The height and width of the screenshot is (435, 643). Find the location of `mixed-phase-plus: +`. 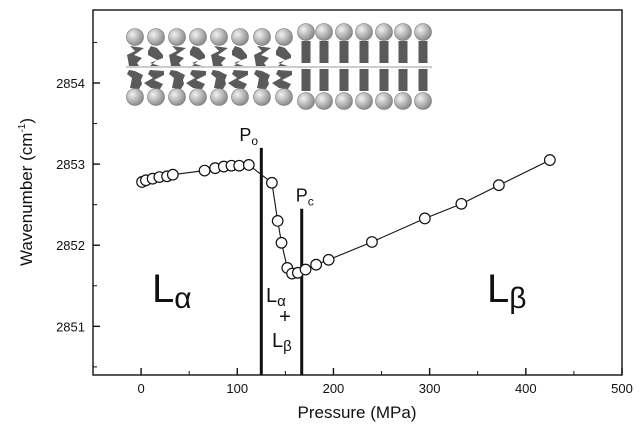

mixed-phase-plus: + is located at coordinates (285, 317).